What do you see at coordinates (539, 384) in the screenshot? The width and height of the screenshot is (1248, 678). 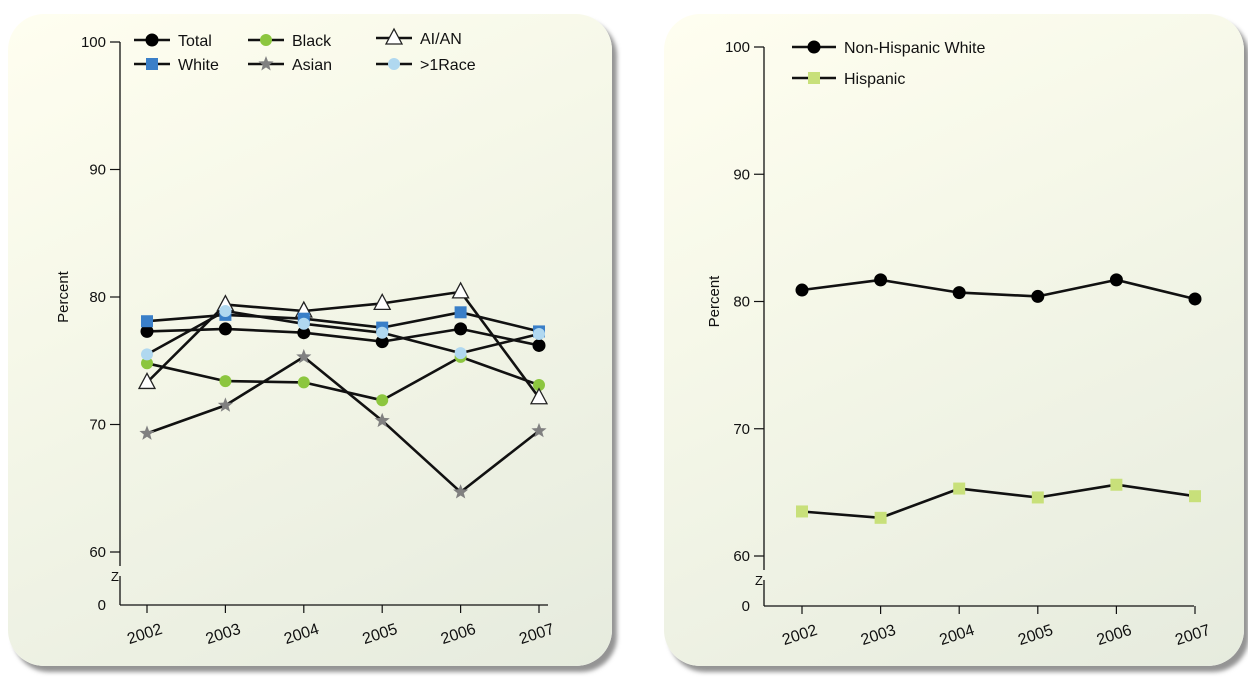 I see `left-point-black-2007` at bounding box center [539, 384].